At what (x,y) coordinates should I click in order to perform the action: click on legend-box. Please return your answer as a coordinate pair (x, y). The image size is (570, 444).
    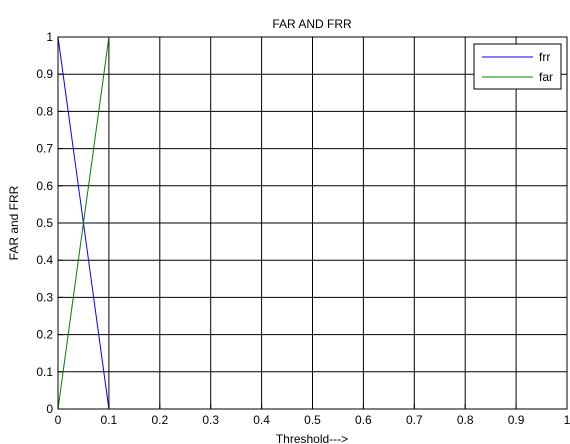
    Looking at the image, I should click on (517, 66).